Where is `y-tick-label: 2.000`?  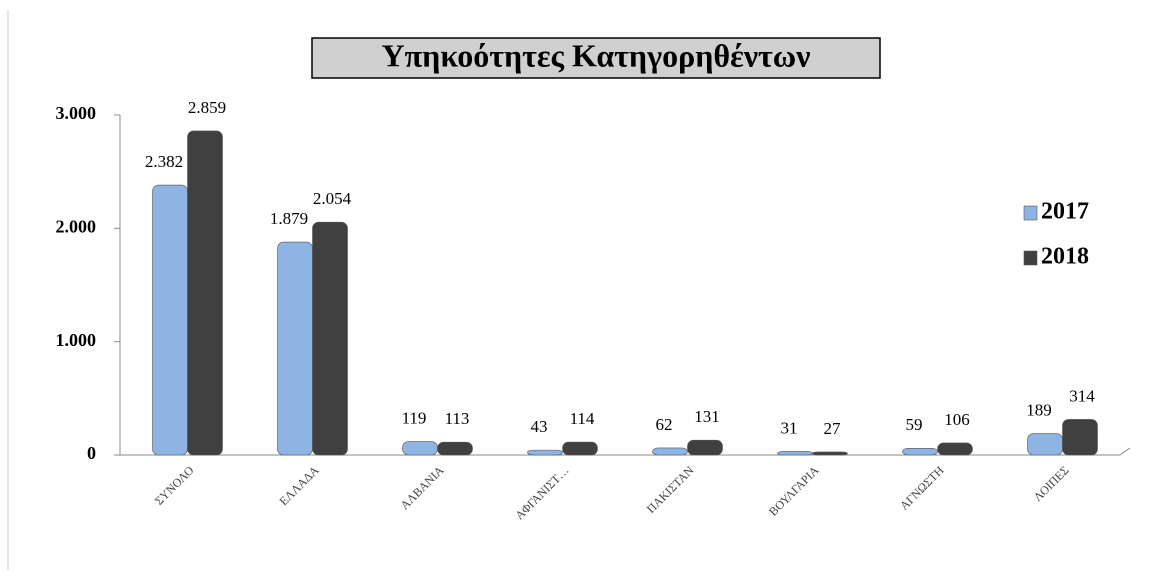
y-tick-label: 2.000 is located at coordinates (76, 226).